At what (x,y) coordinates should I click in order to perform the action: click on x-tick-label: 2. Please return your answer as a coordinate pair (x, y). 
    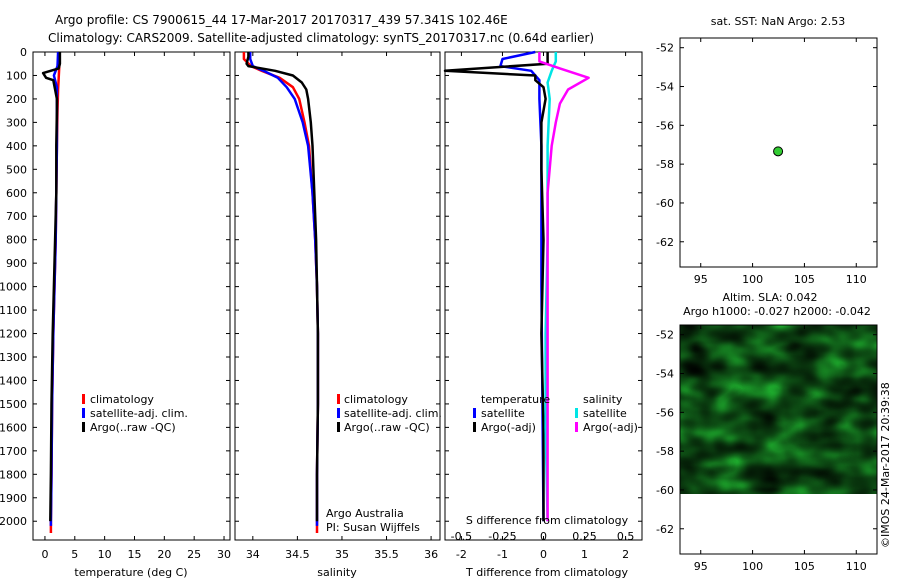
    Looking at the image, I should click on (625, 554).